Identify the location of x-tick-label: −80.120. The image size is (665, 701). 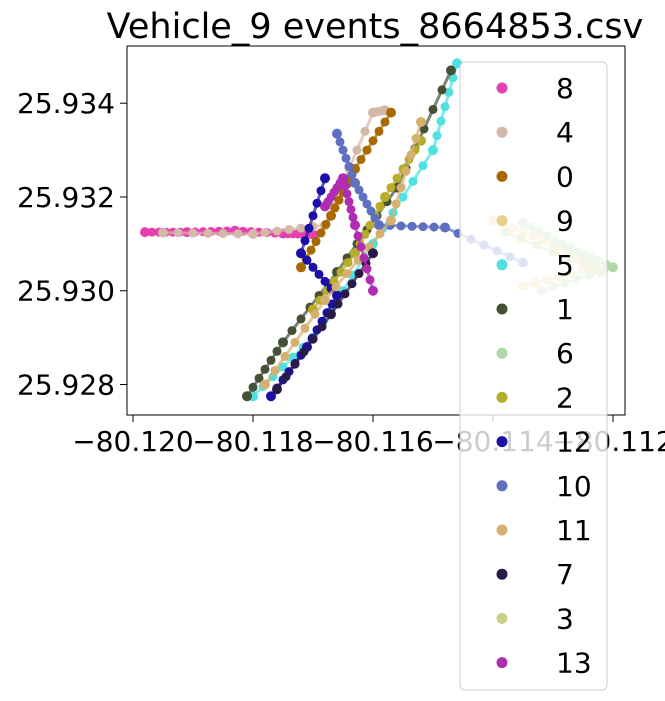
(132, 441).